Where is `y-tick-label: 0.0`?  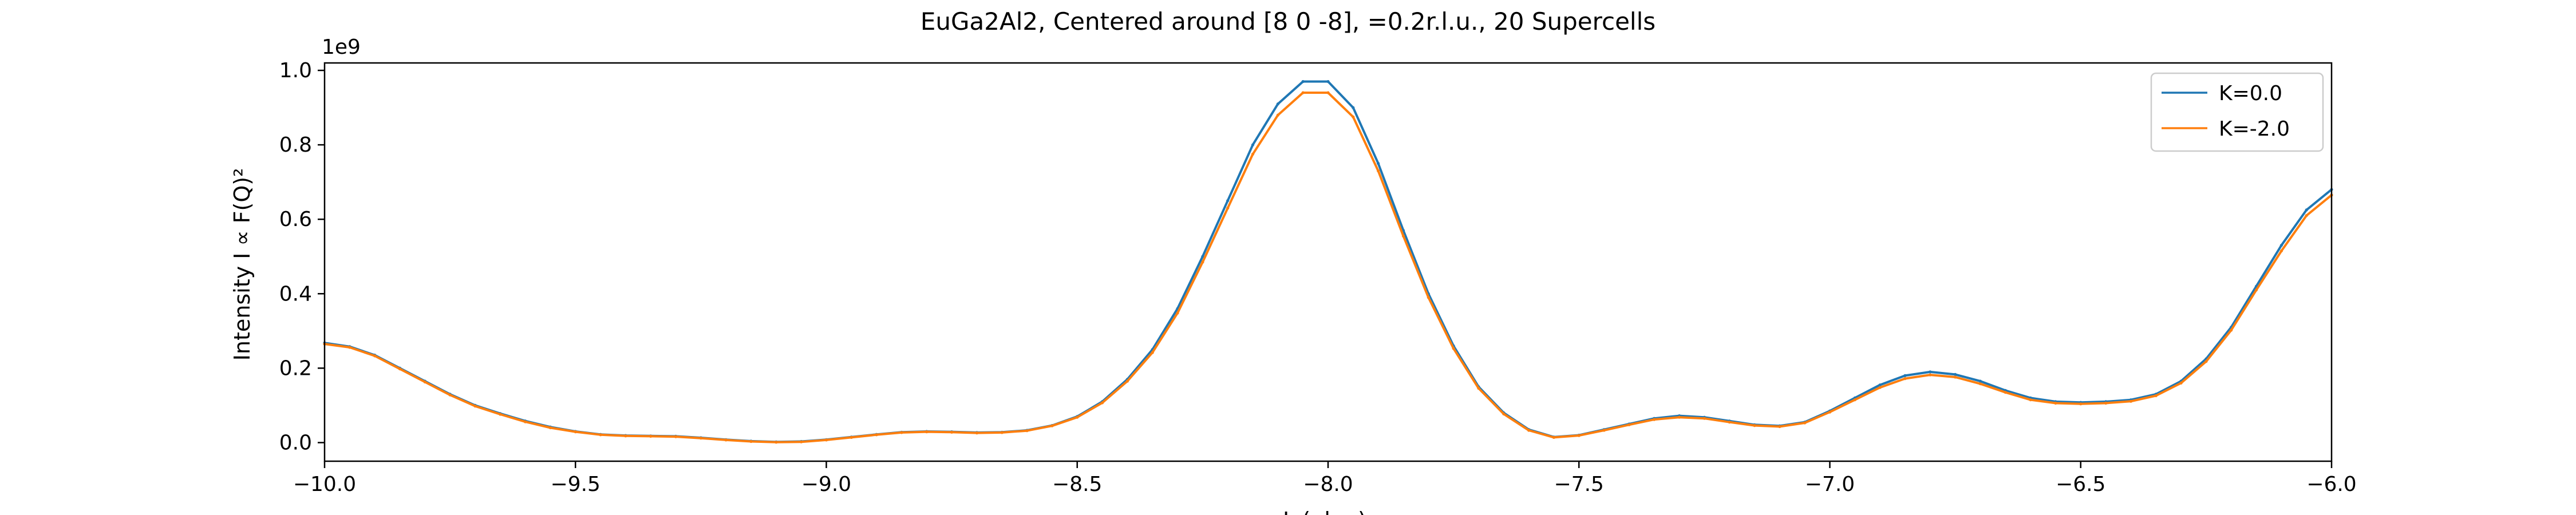 y-tick-label: 0.0 is located at coordinates (295, 442).